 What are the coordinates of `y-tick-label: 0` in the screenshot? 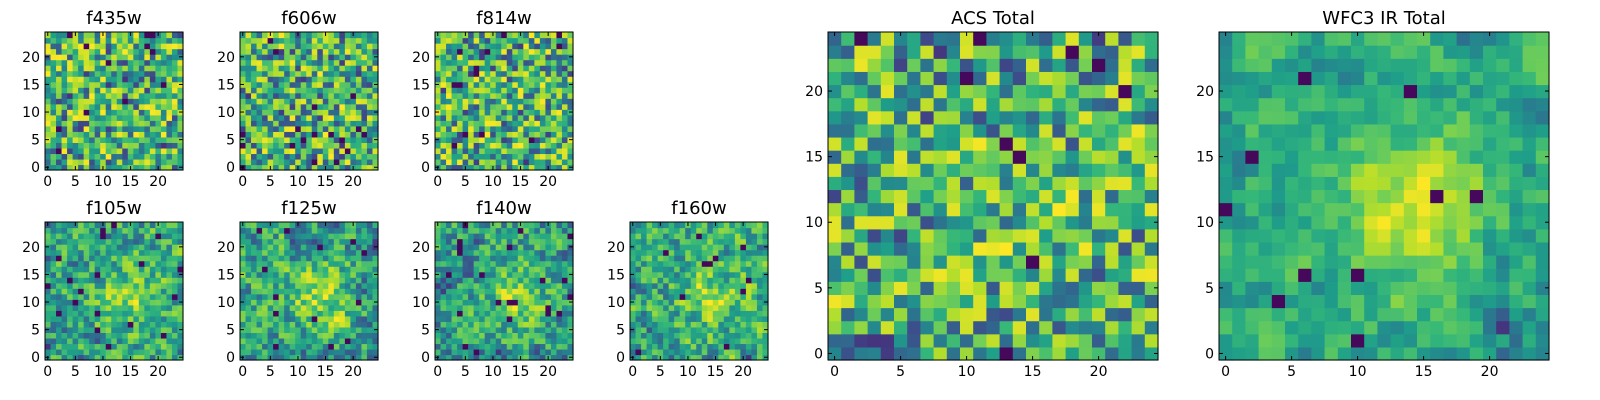 It's located at (230, 168).